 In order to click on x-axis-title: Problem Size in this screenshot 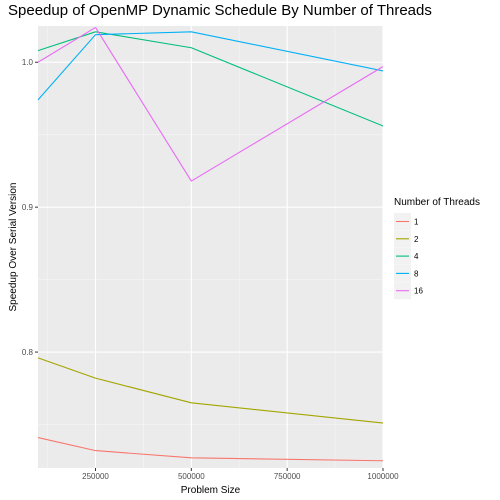, I will do `click(211, 490)`.